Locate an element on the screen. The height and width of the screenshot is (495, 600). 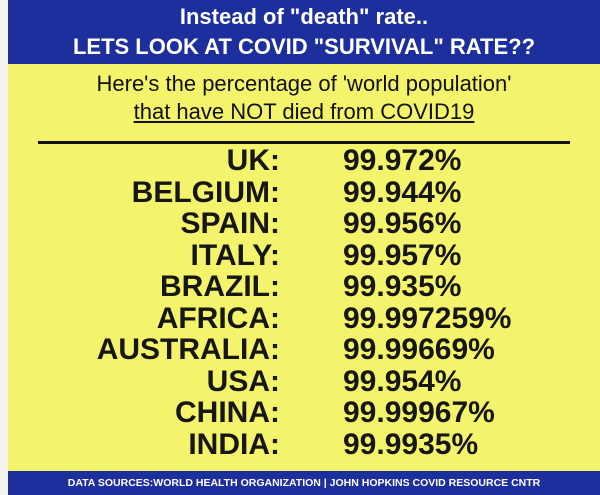
survival-rate: 99.954% is located at coordinates (402, 381).